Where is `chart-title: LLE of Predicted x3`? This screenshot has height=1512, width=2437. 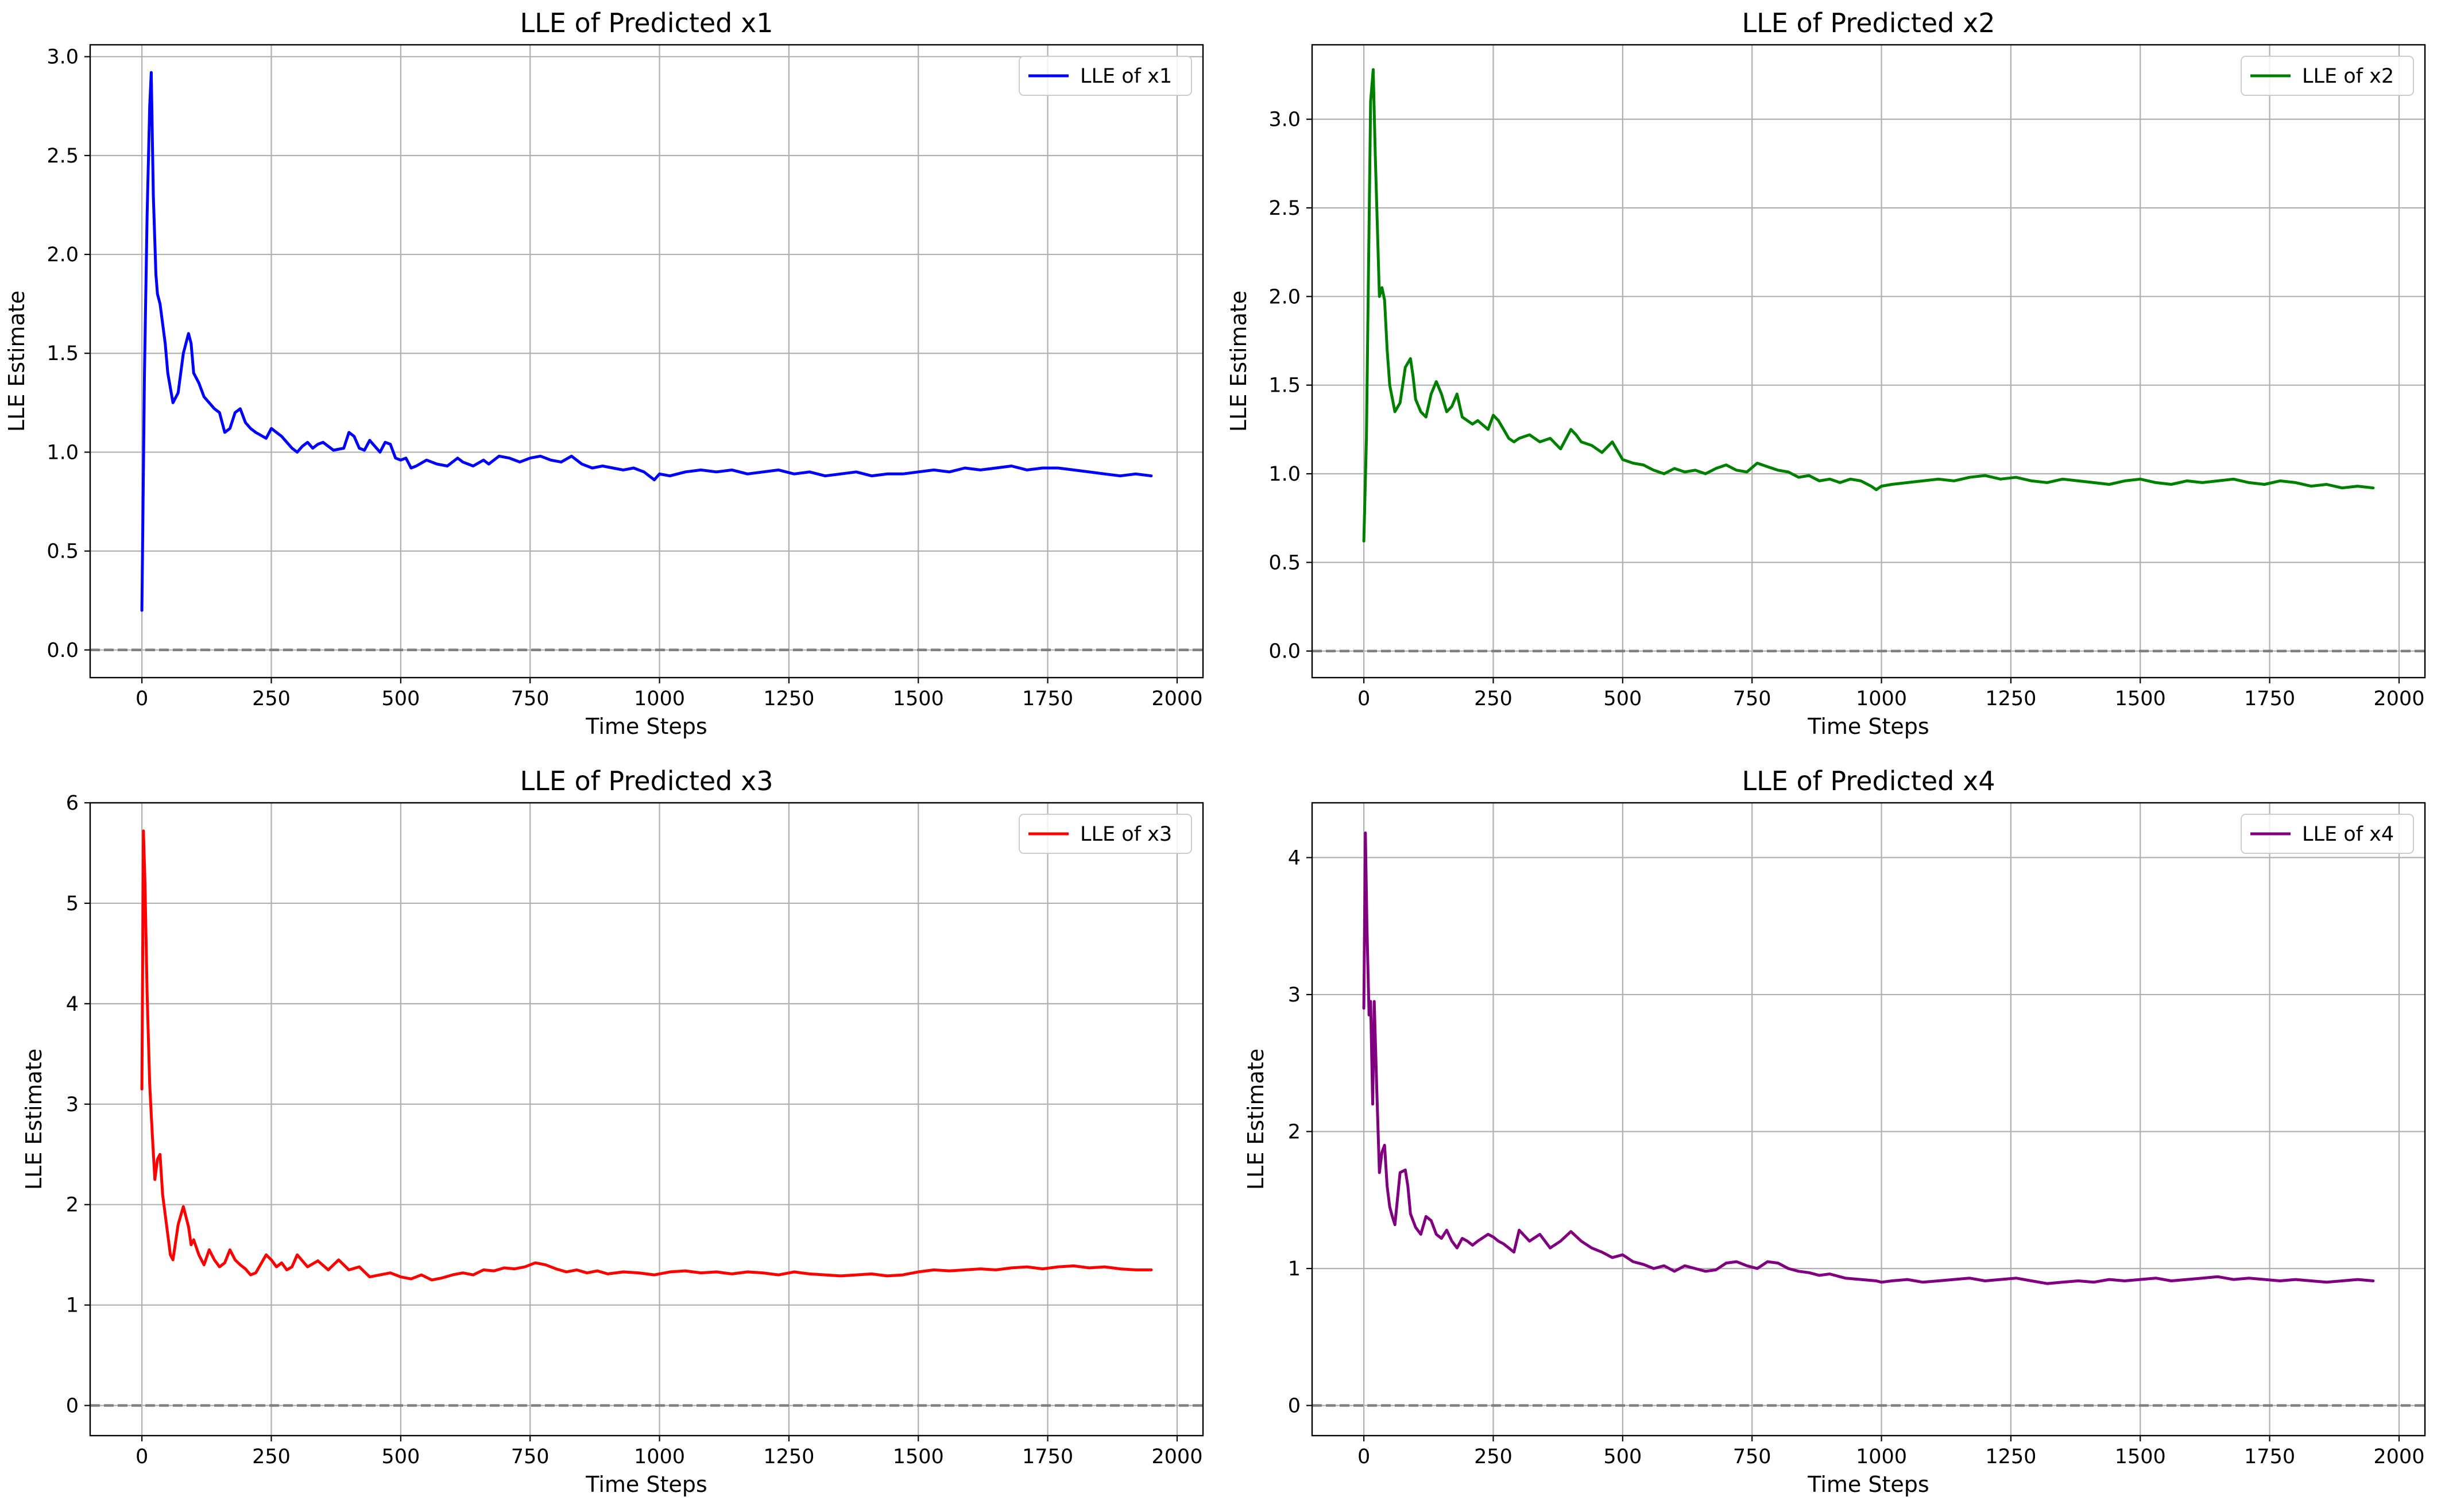 chart-title: LLE of Predicted x3 is located at coordinates (646, 780).